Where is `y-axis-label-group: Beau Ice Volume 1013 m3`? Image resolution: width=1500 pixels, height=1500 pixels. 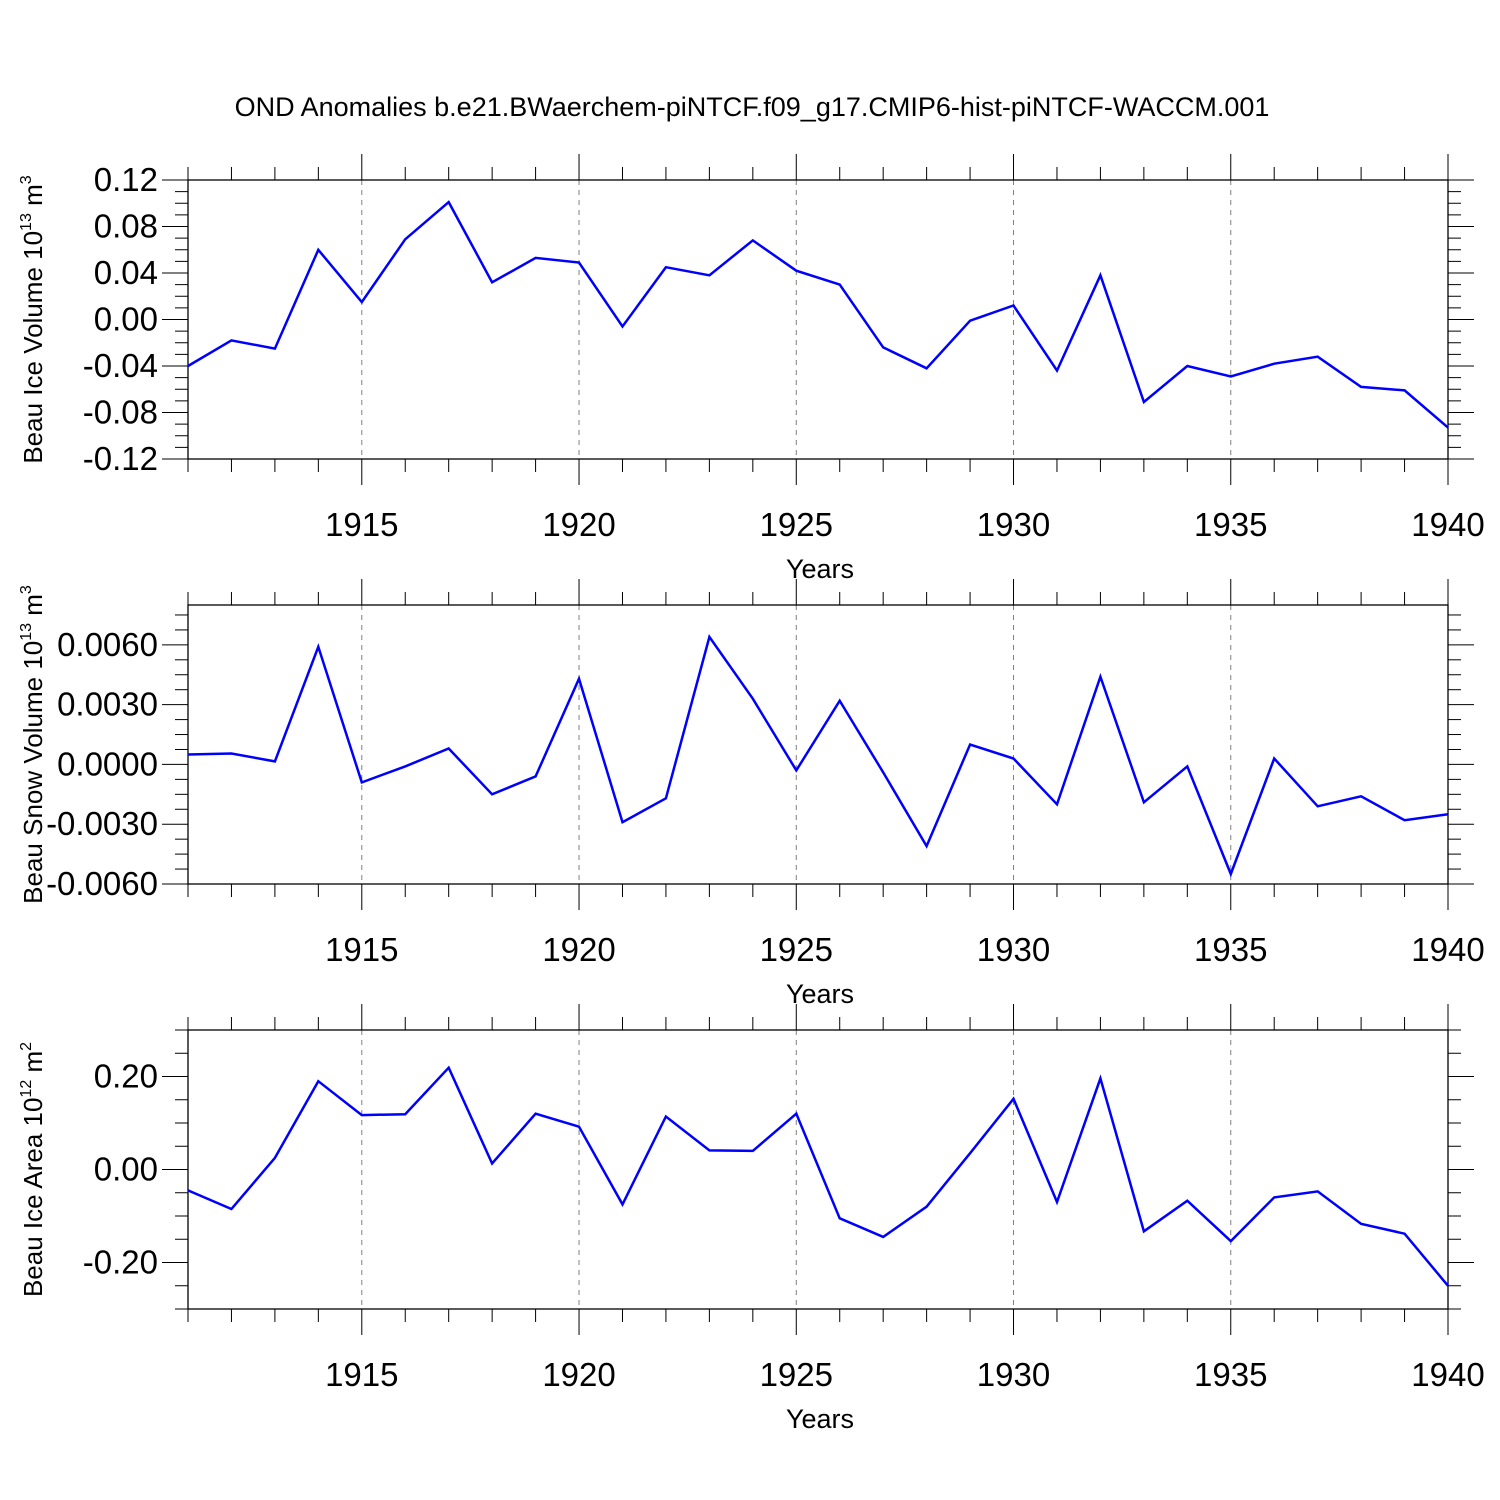 y-axis-label-group: Beau Ice Volume 1013 m3 is located at coordinates (33, 319).